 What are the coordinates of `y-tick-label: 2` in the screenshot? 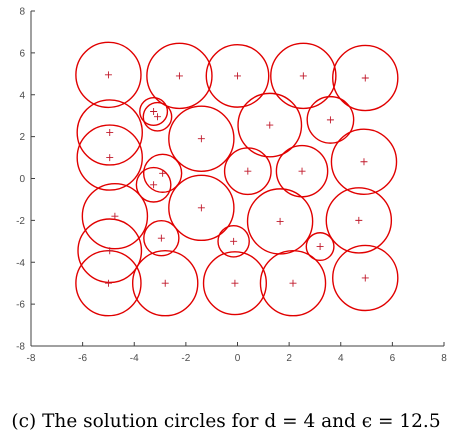 It's located at (22, 138).